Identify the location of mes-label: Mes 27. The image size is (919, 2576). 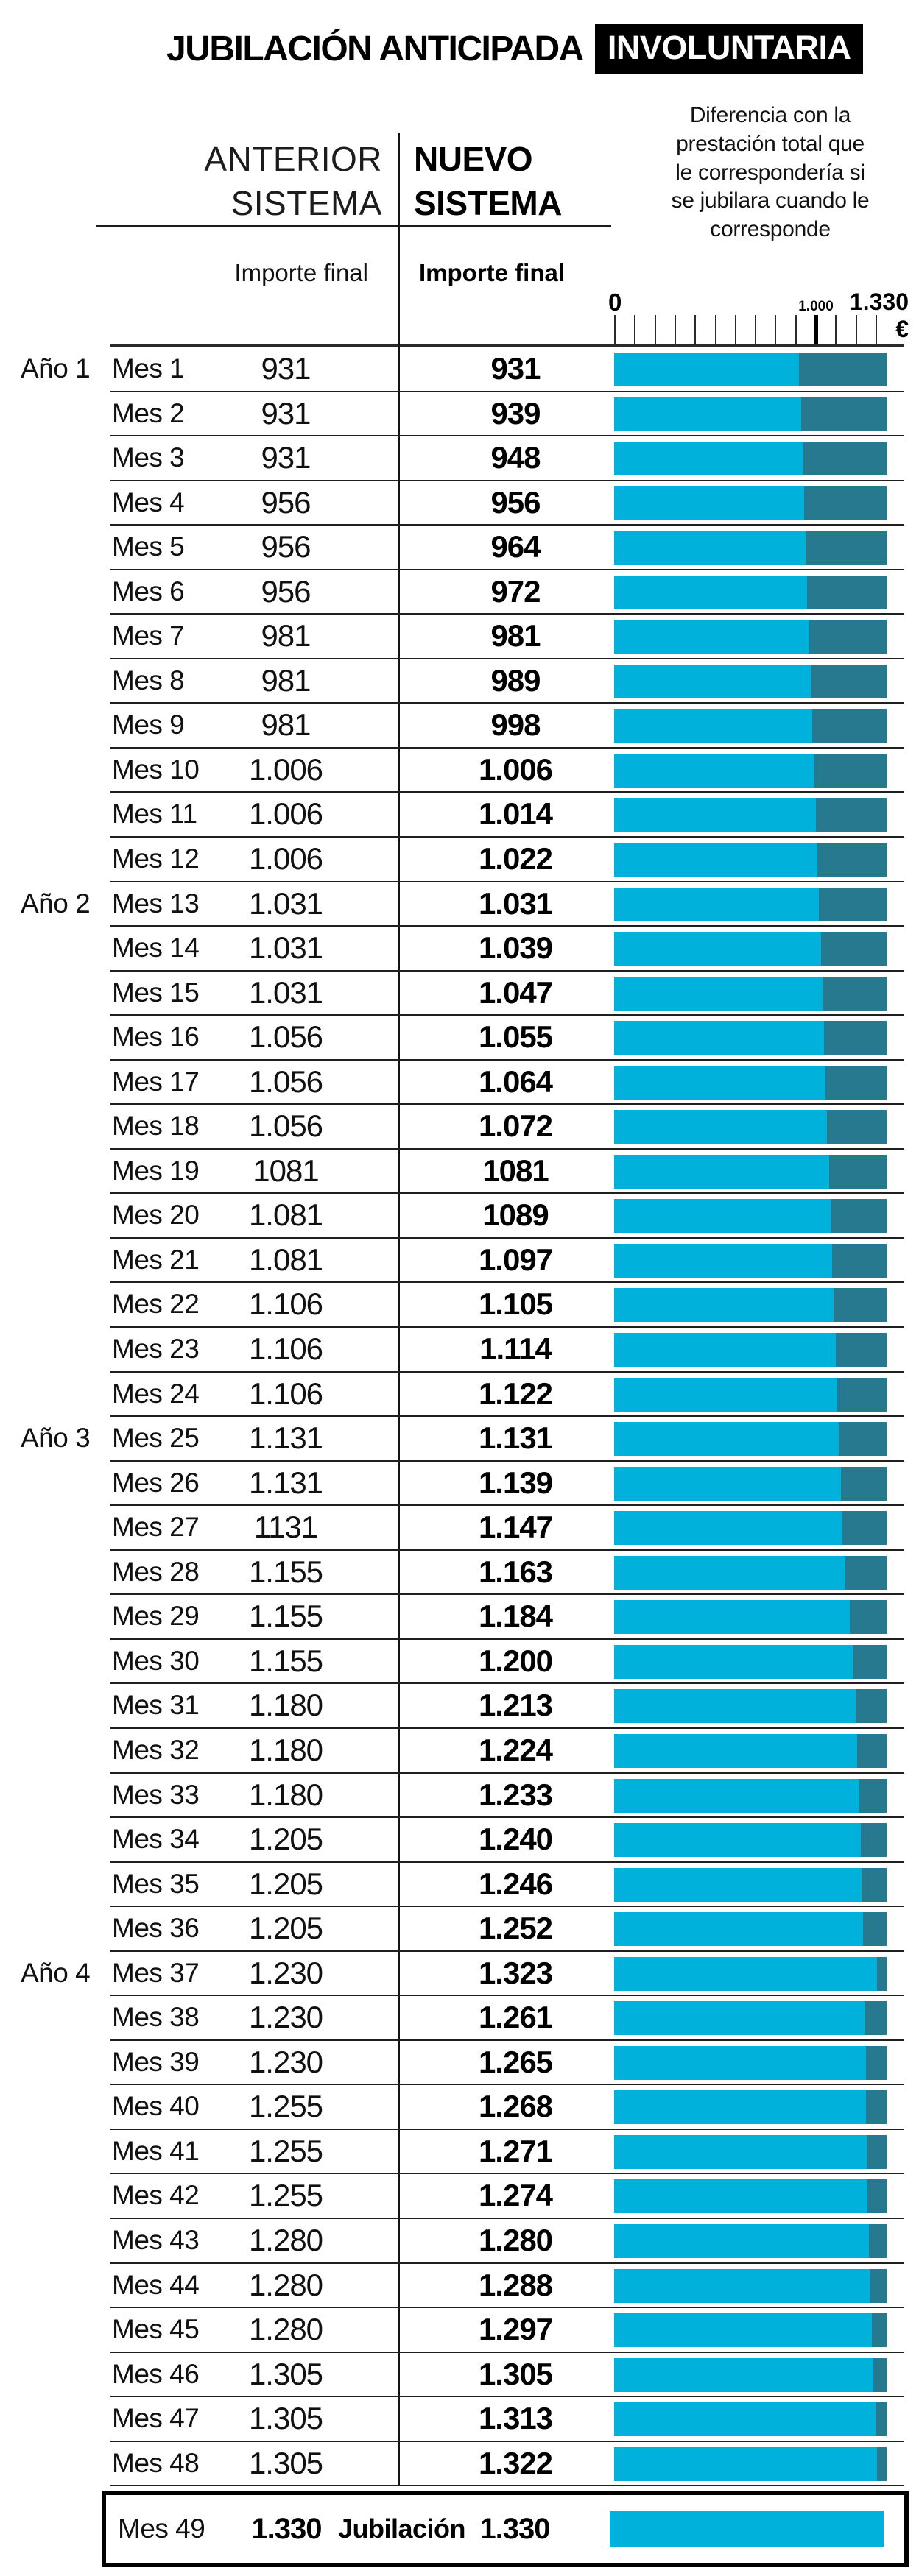
(156, 1527).